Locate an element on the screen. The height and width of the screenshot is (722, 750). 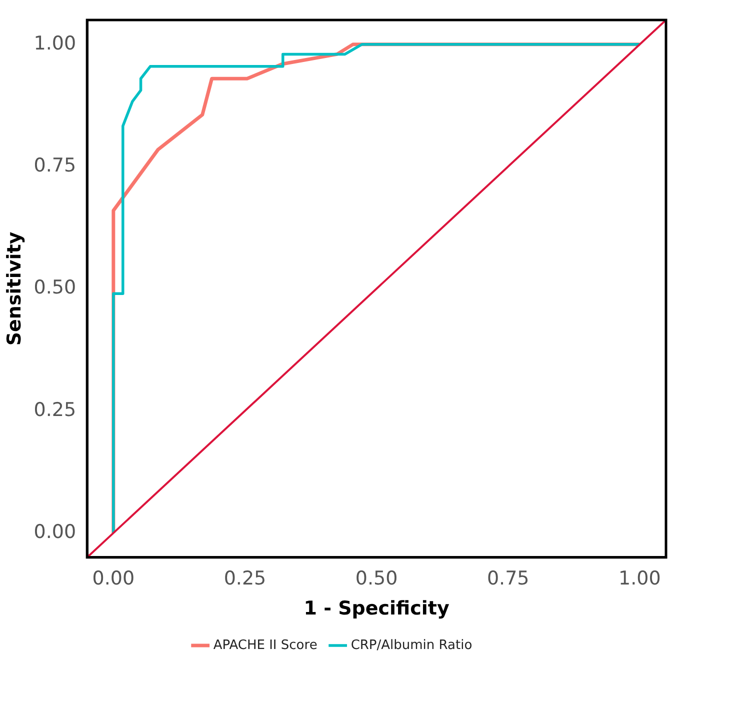
x-tick-label: 0.25 is located at coordinates (245, 579).